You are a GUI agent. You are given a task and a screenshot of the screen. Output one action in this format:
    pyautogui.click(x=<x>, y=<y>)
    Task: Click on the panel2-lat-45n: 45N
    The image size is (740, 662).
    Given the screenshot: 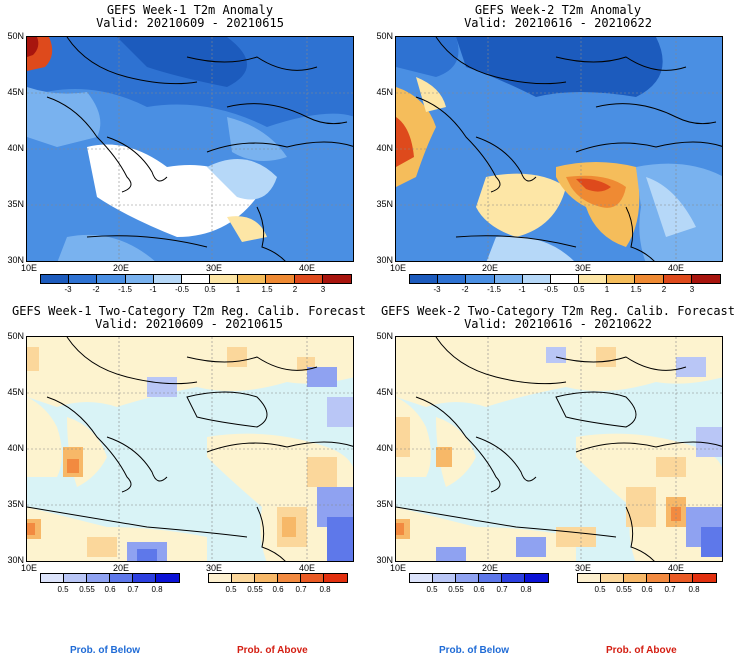 What is the action you would take?
    pyautogui.click(x=384, y=92)
    